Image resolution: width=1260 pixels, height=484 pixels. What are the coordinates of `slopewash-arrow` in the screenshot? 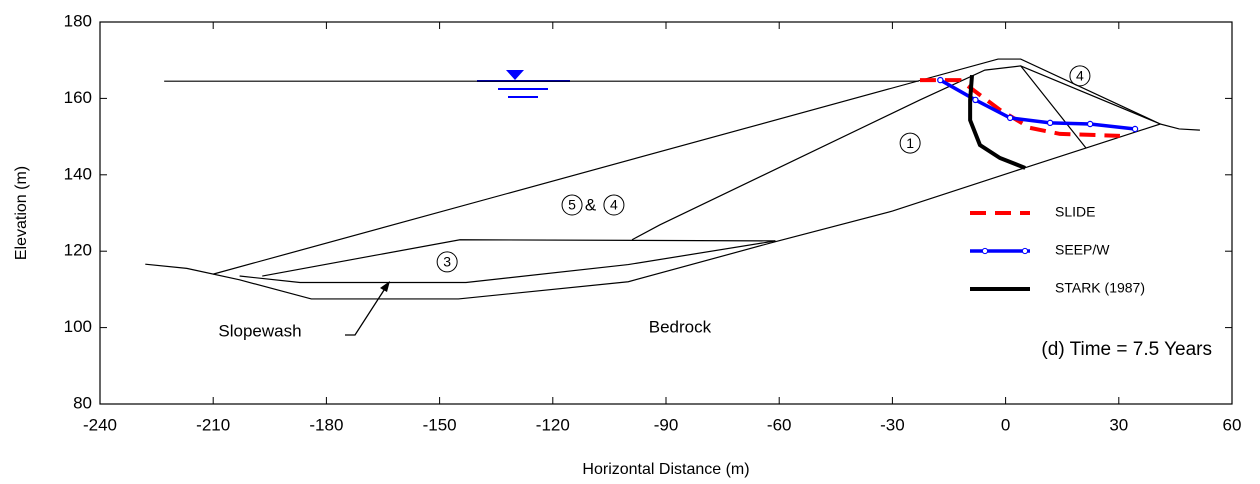 It's located at (367, 308).